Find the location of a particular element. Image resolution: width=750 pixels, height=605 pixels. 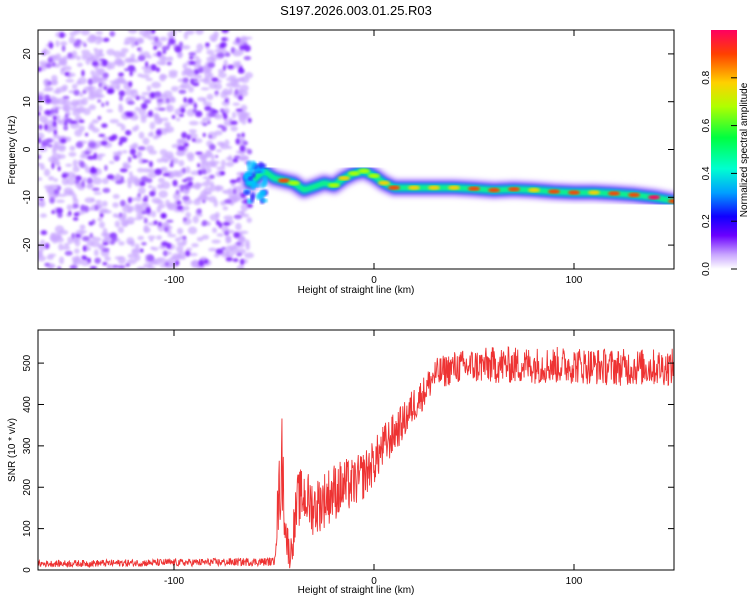

colorbar-tick-label: 0.0 is located at coordinates (706, 269).